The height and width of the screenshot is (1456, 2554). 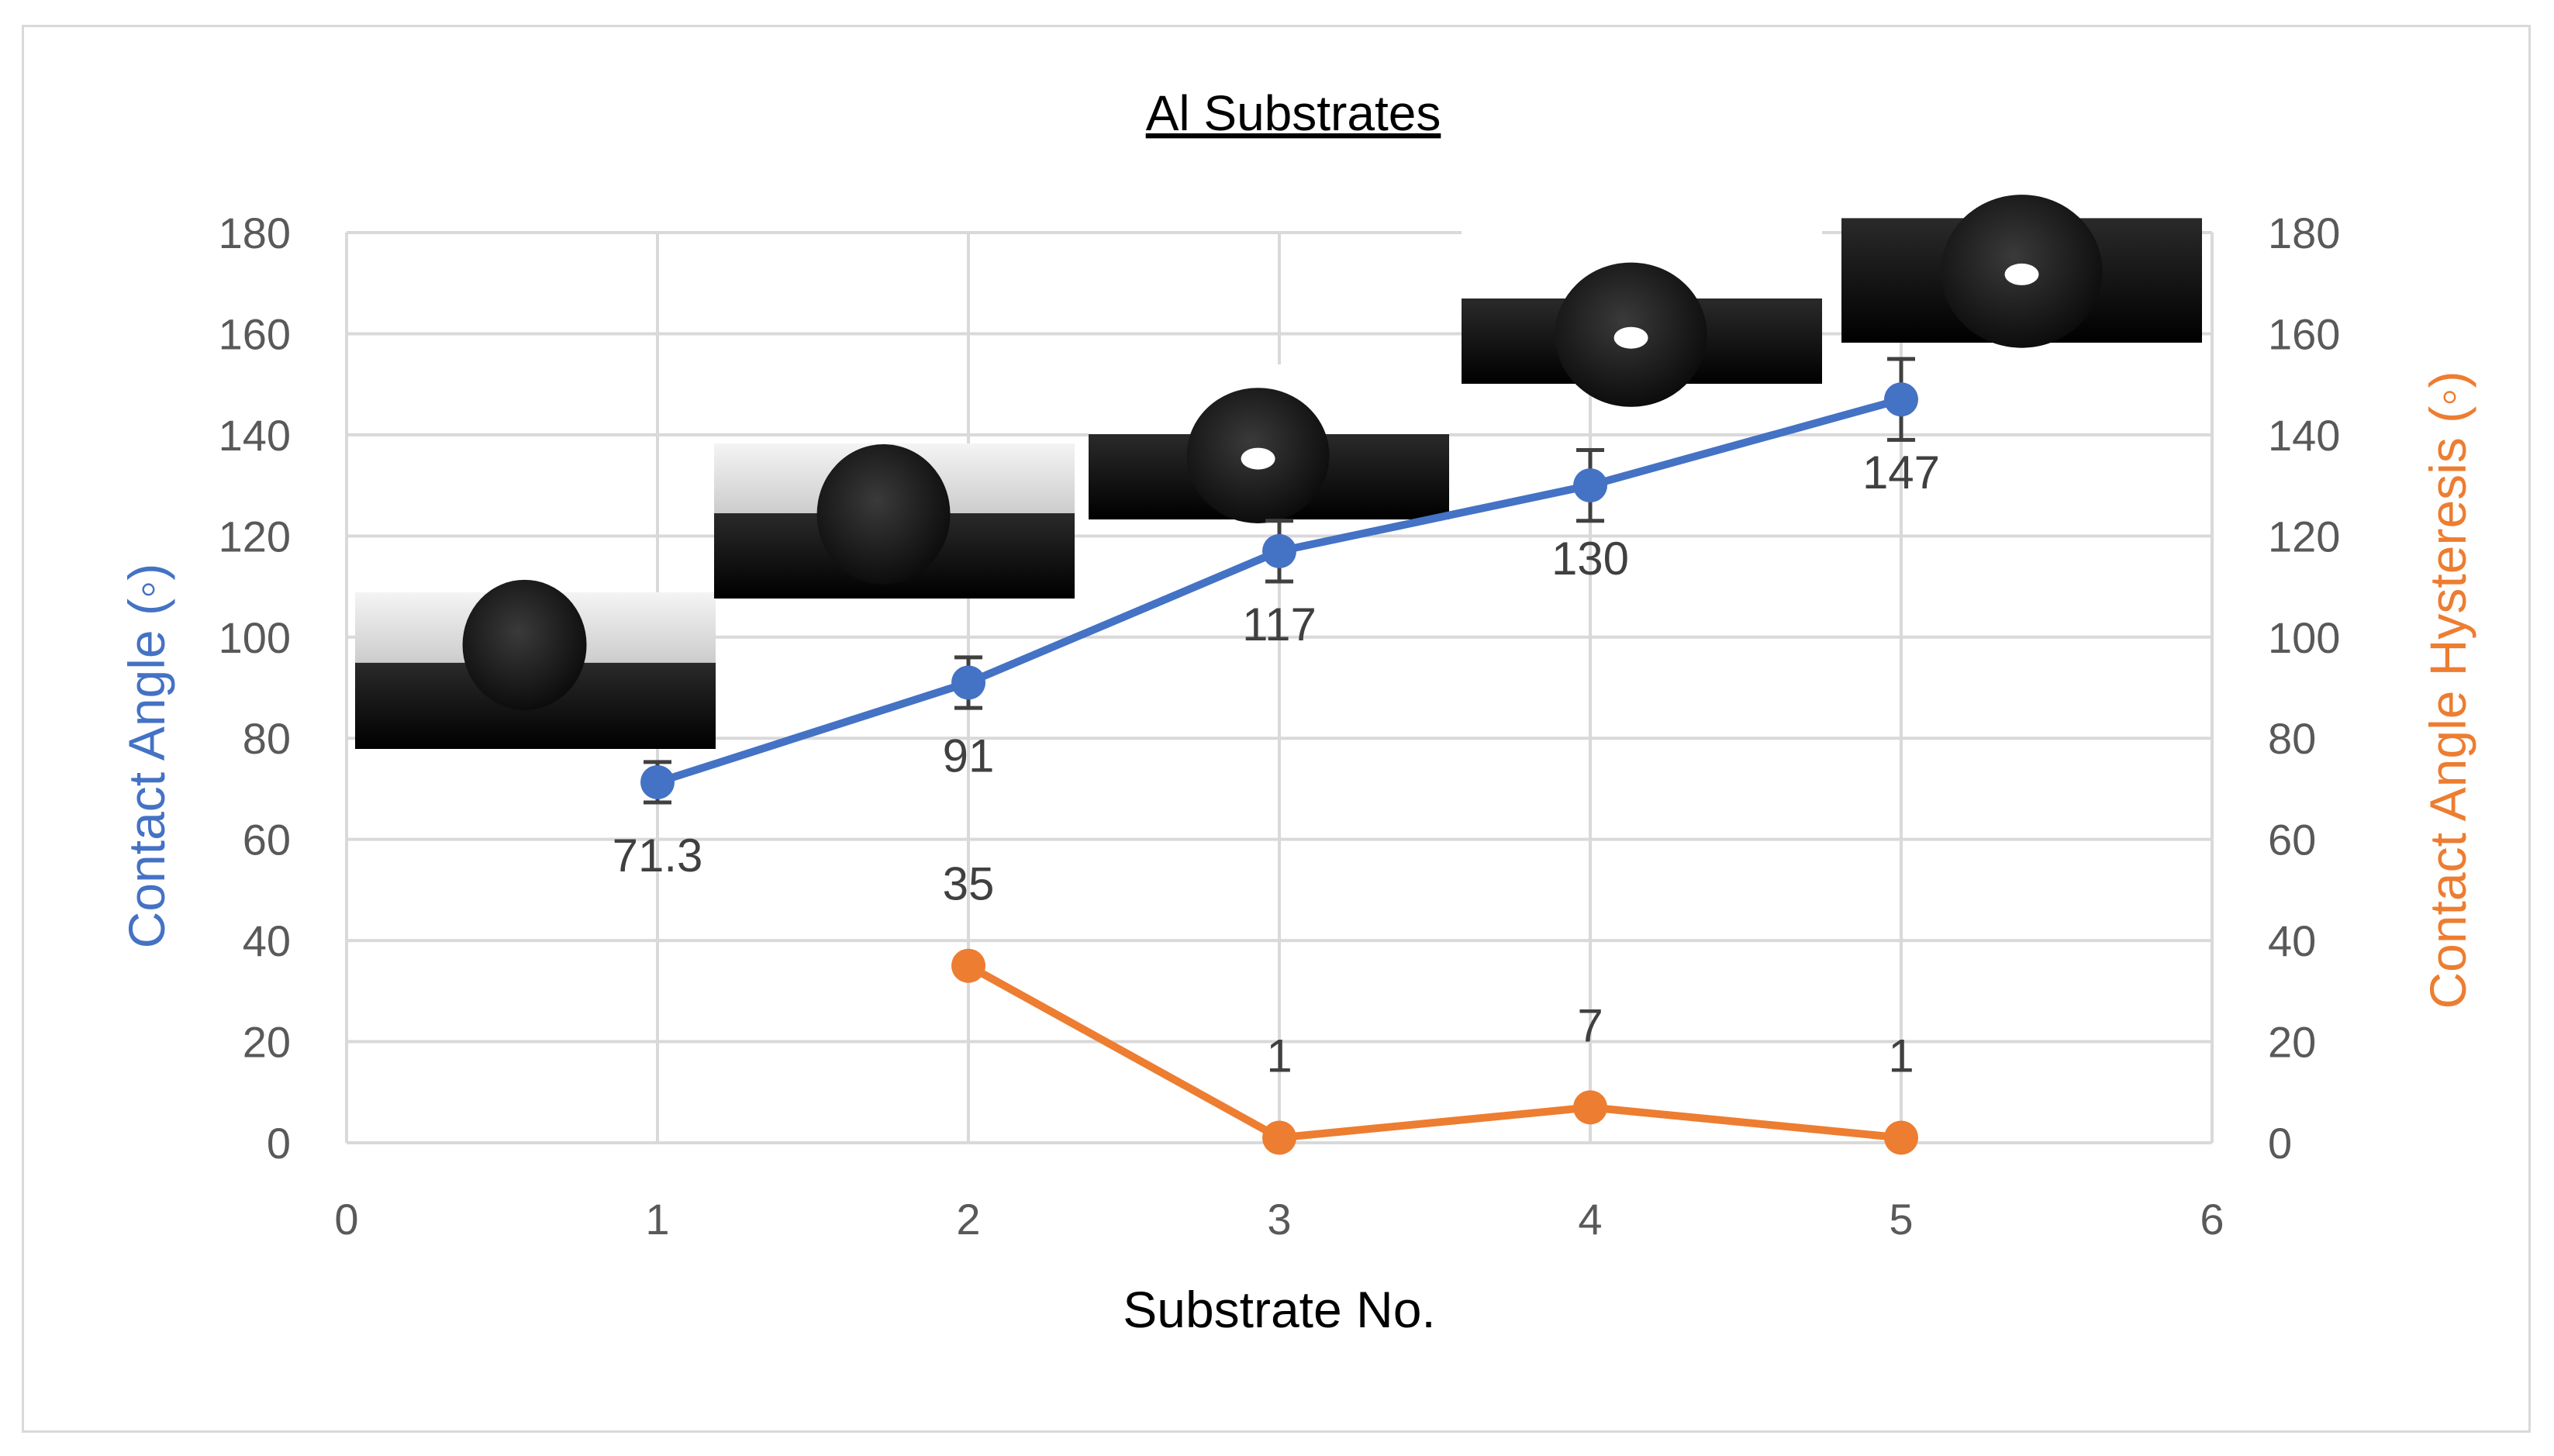 What do you see at coordinates (1434, 1052) in the screenshot?
I see `hysteresis-line` at bounding box center [1434, 1052].